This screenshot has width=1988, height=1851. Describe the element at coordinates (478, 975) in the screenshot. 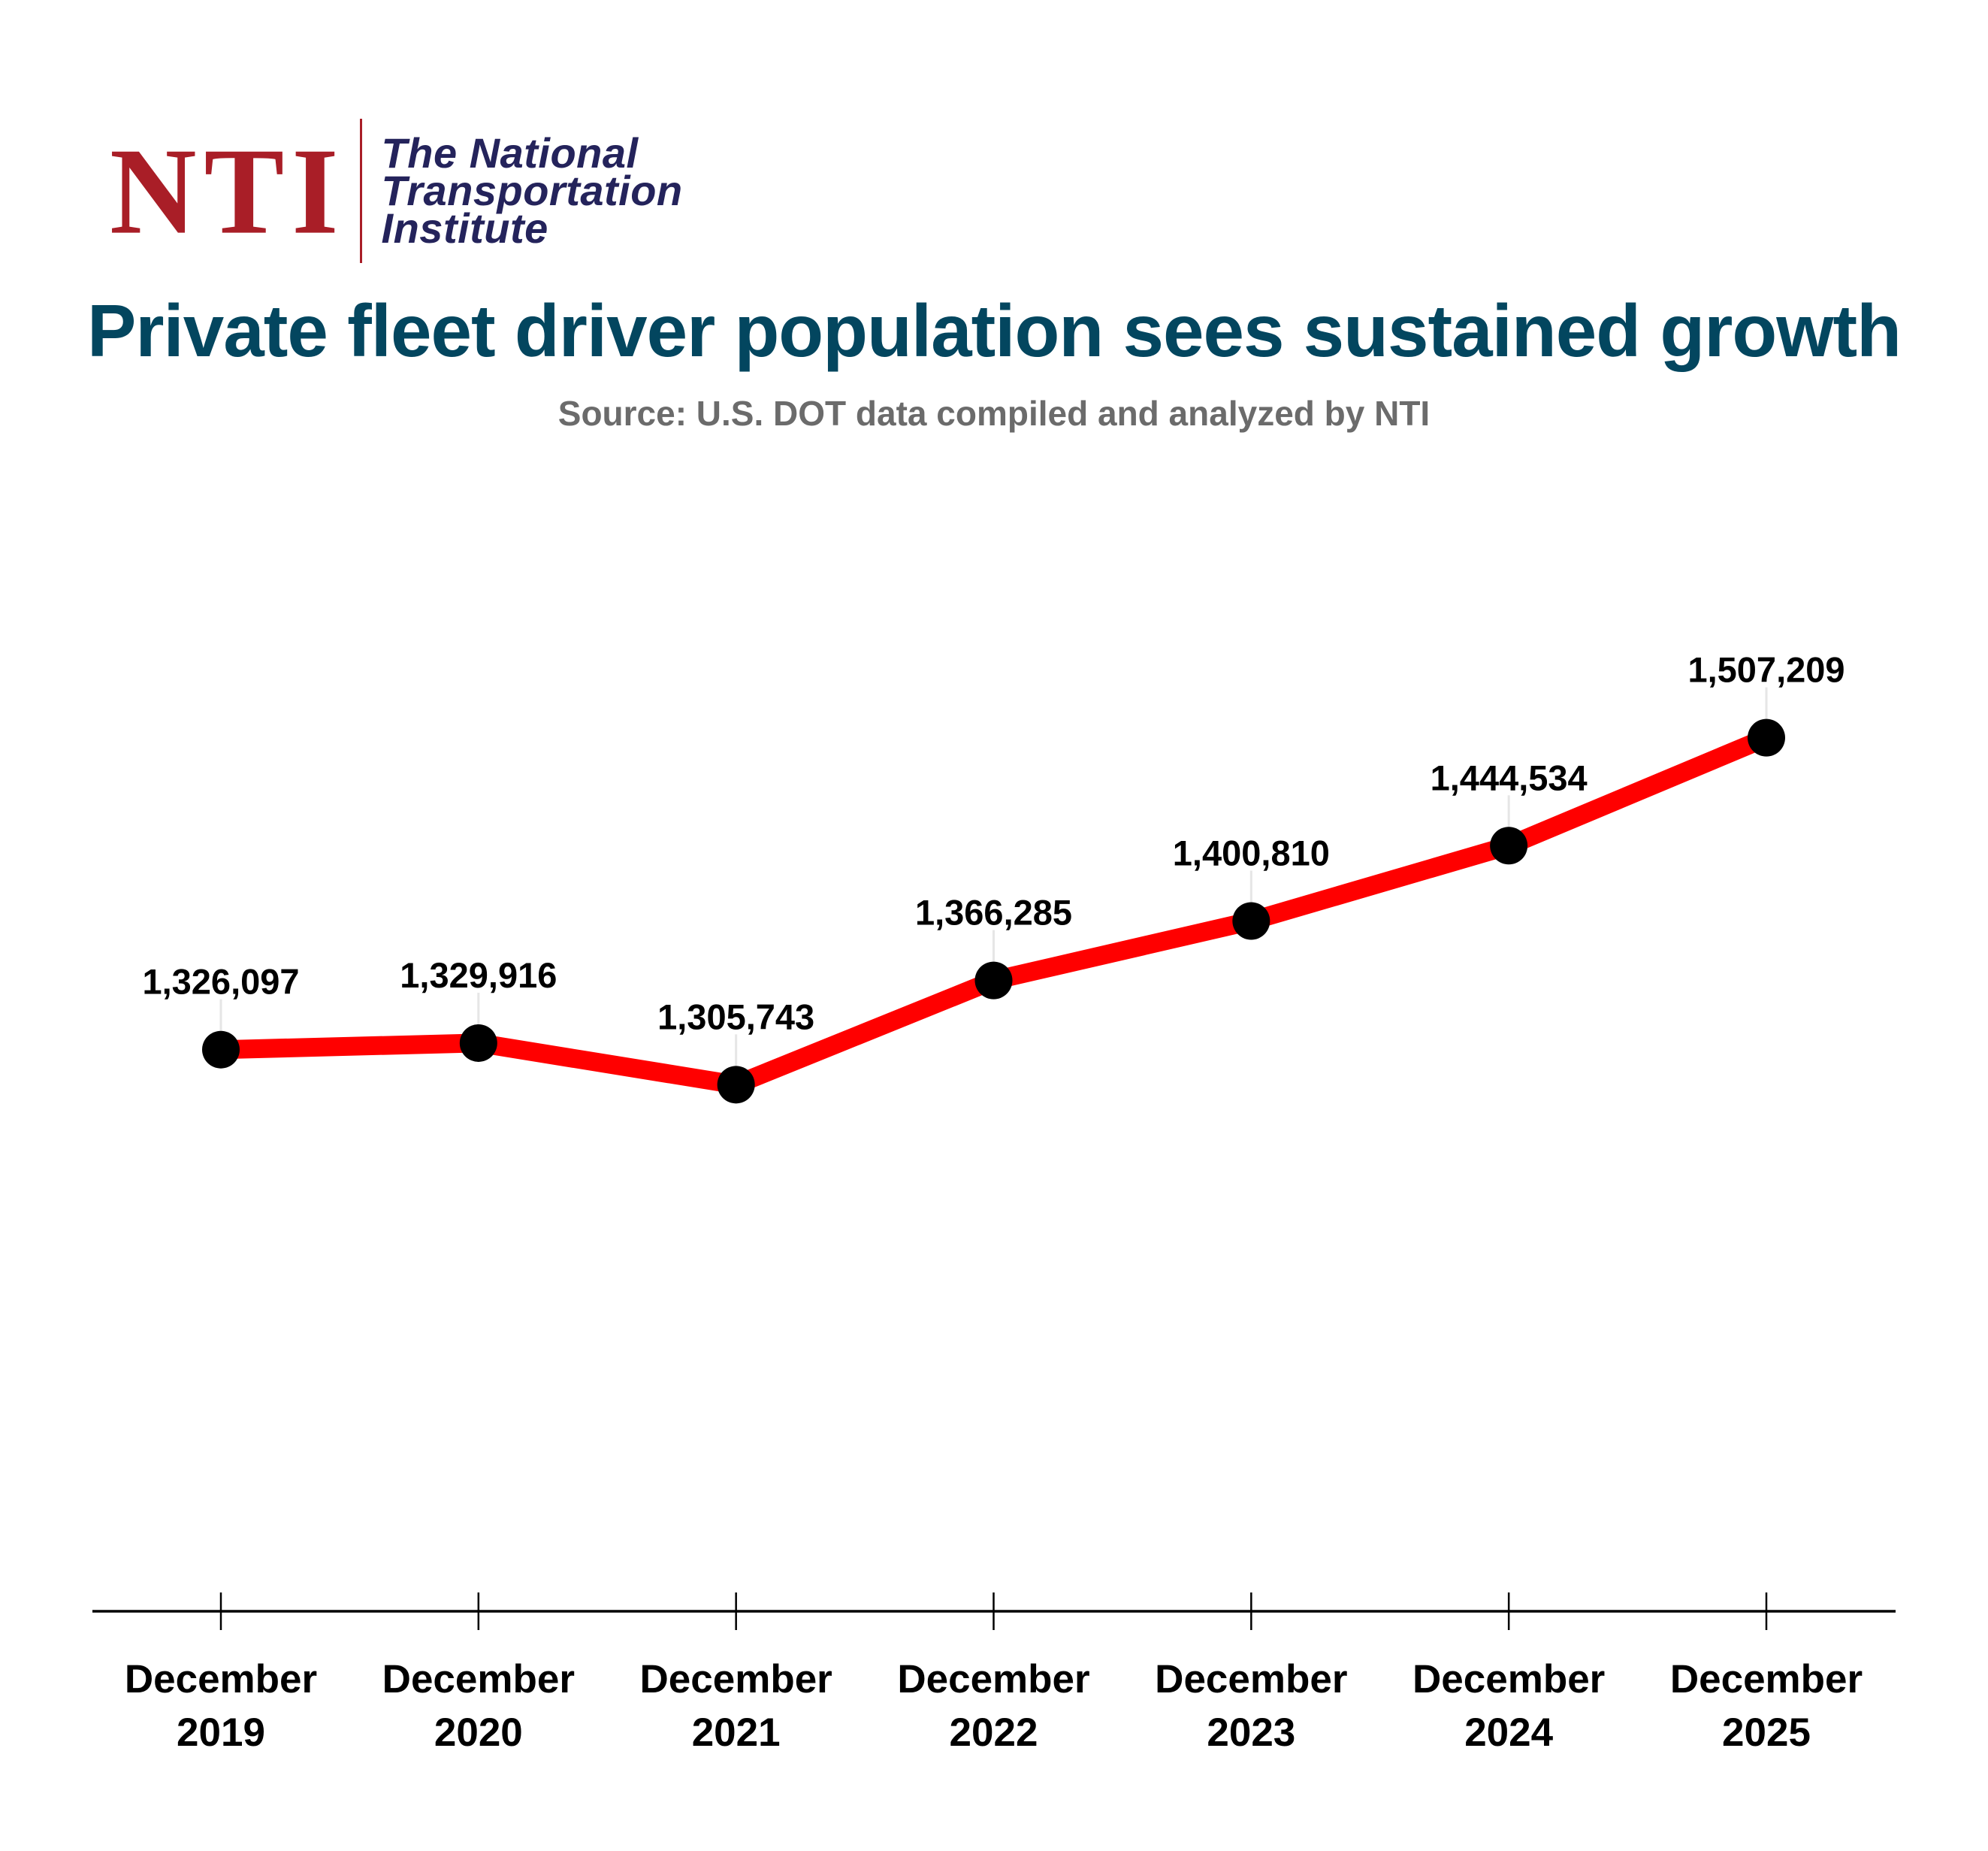

I see `data-label: 1,329,916` at that location.